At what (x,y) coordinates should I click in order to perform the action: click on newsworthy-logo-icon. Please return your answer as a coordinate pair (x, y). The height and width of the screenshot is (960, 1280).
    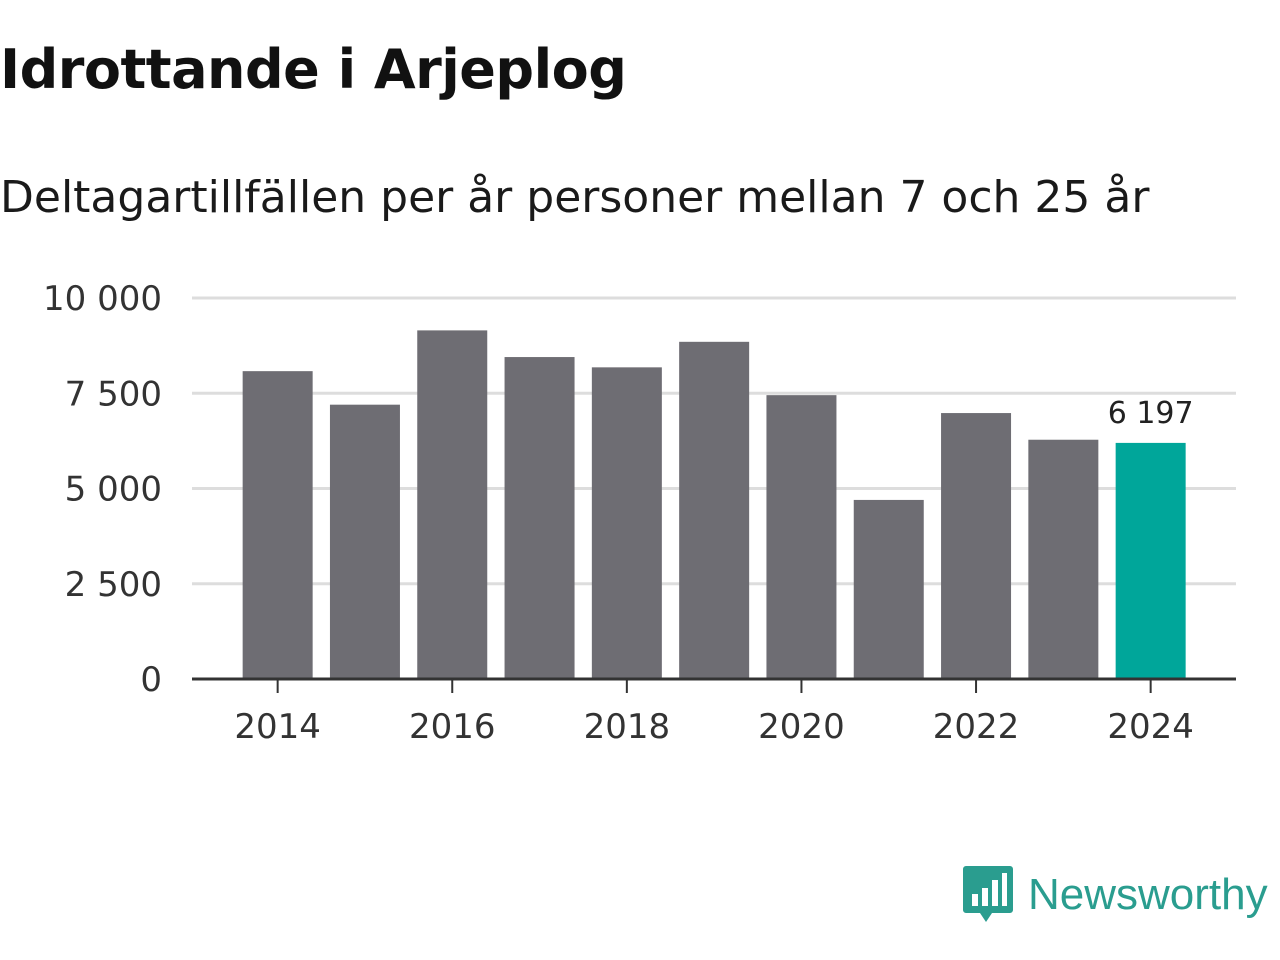
    Looking at the image, I should click on (988, 894).